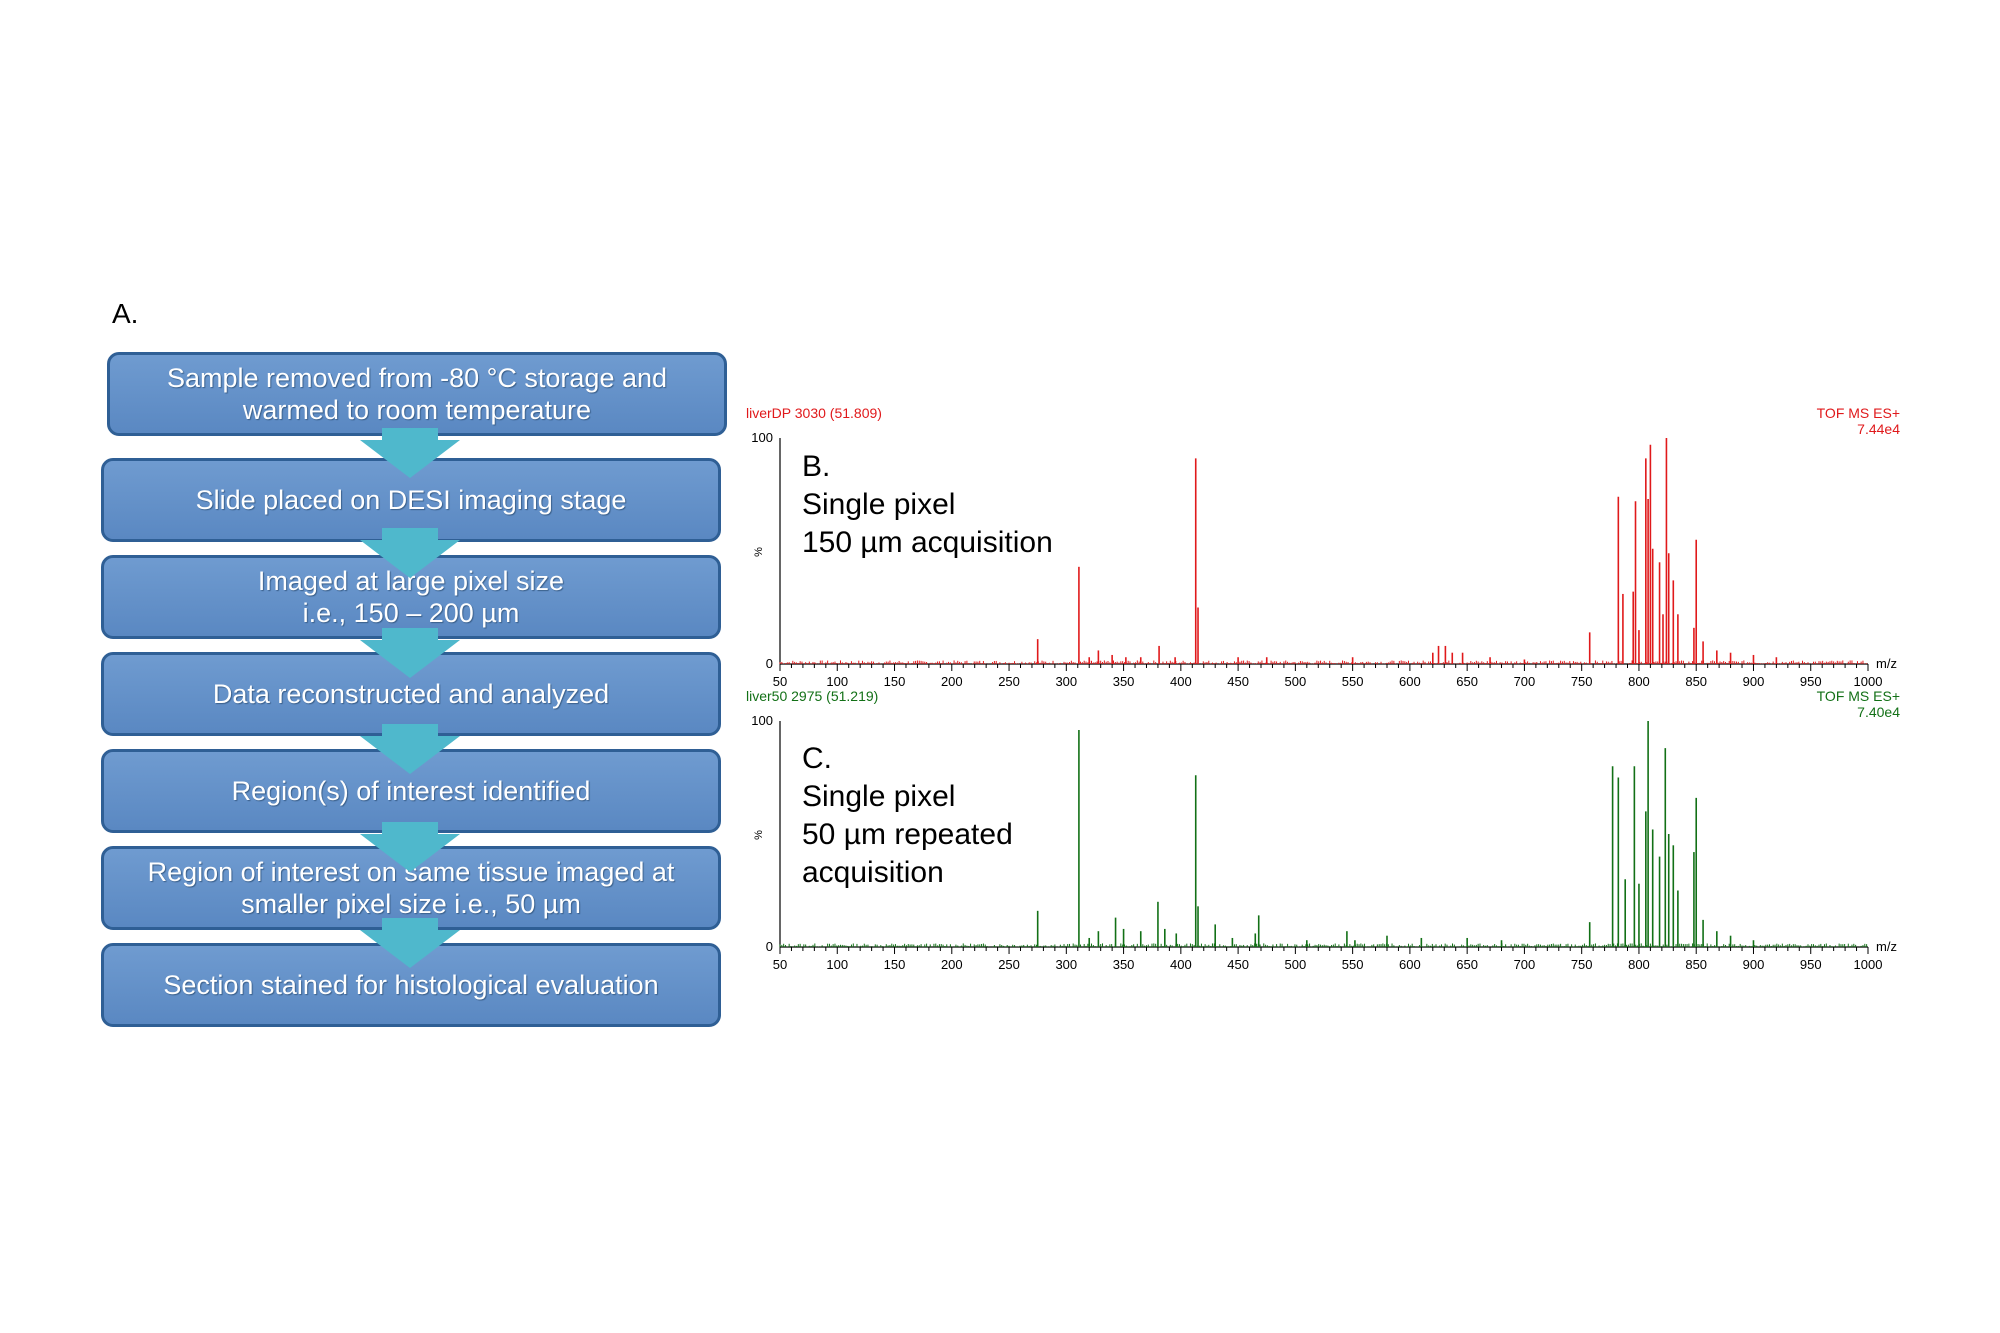  I want to click on spectrum-title-left: liverDP 3030 (51.809), so click(814, 413).